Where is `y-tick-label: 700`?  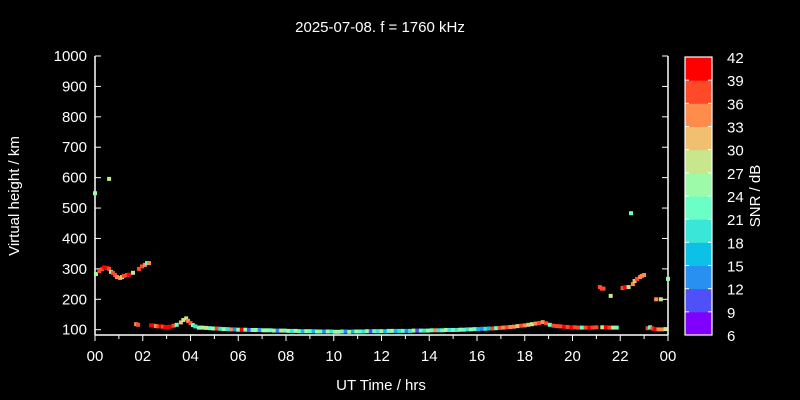
y-tick-label: 700 is located at coordinates (74, 147).